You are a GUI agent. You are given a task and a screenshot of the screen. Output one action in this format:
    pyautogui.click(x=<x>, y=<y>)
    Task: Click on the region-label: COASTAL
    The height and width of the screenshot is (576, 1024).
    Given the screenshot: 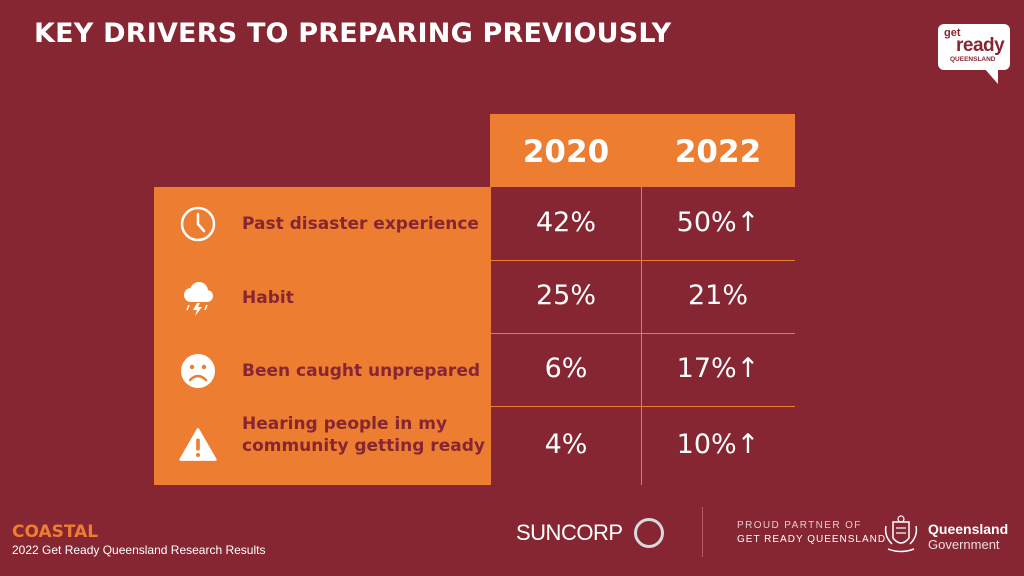 What is the action you would take?
    pyautogui.click(x=55, y=532)
    